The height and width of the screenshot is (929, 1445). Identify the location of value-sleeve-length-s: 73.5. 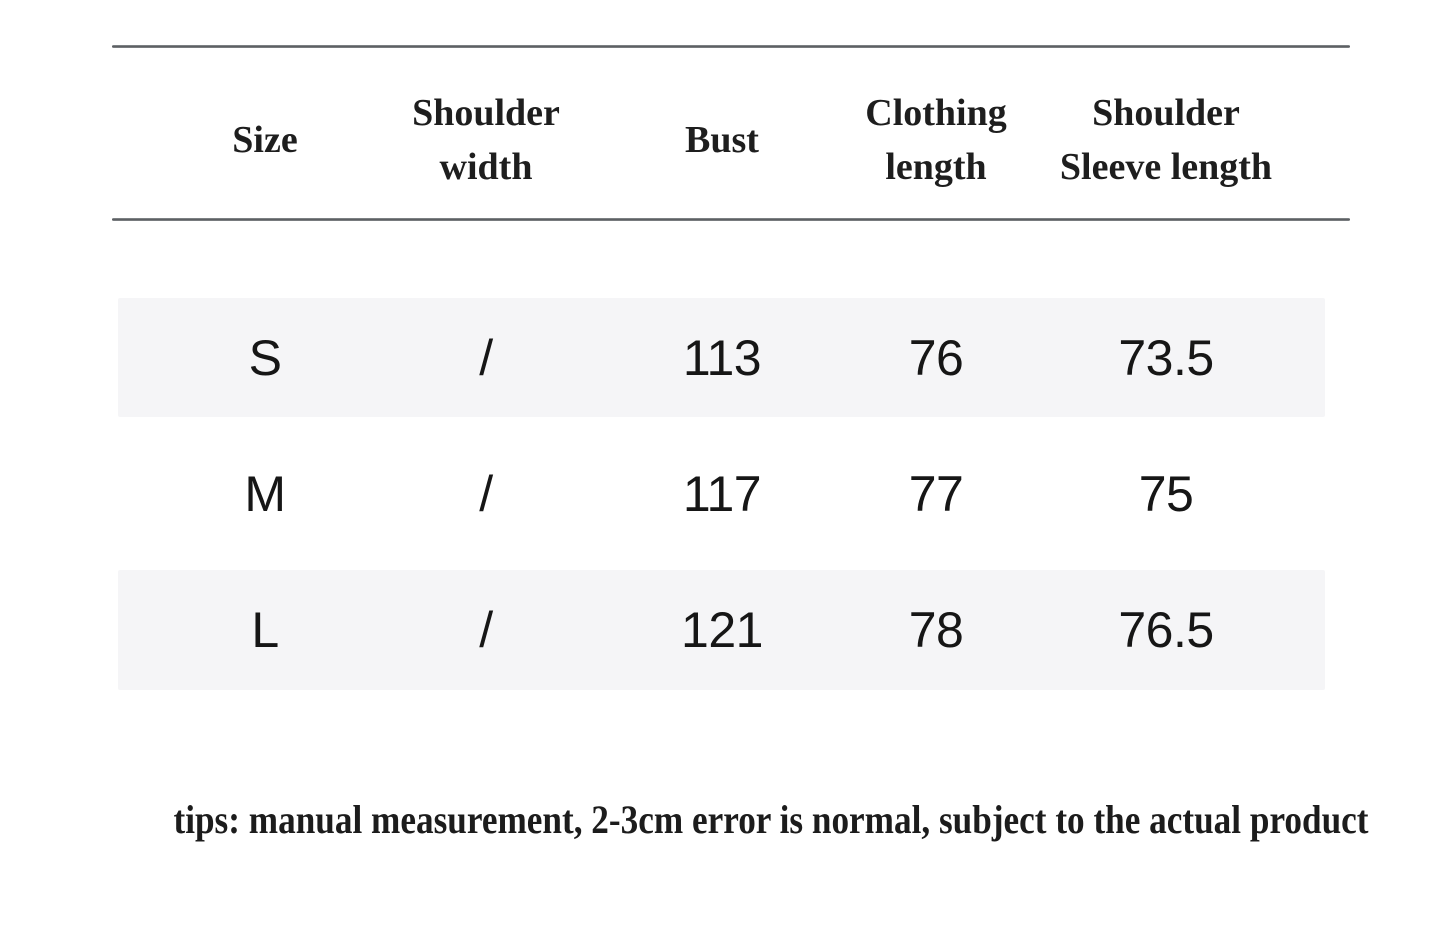
(1166, 357).